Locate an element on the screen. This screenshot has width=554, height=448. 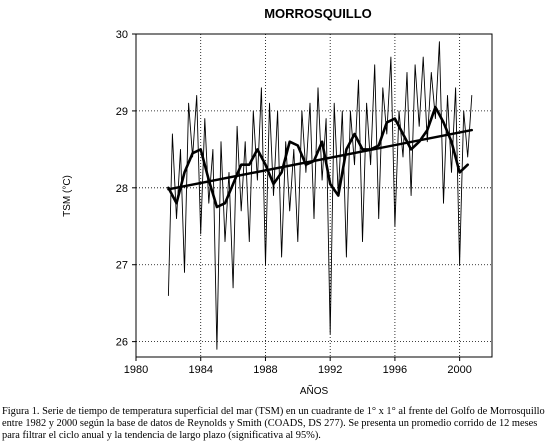
series-line-trend is located at coordinates (320, 159).